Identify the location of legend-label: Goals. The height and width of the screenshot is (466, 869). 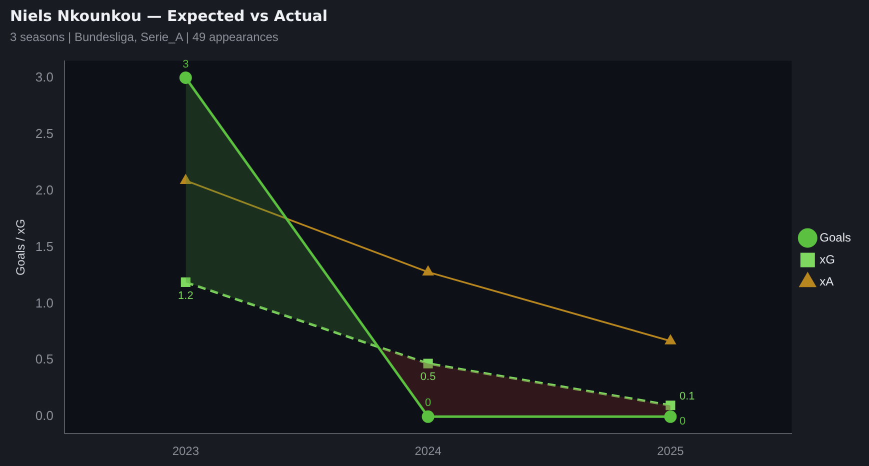
(836, 237).